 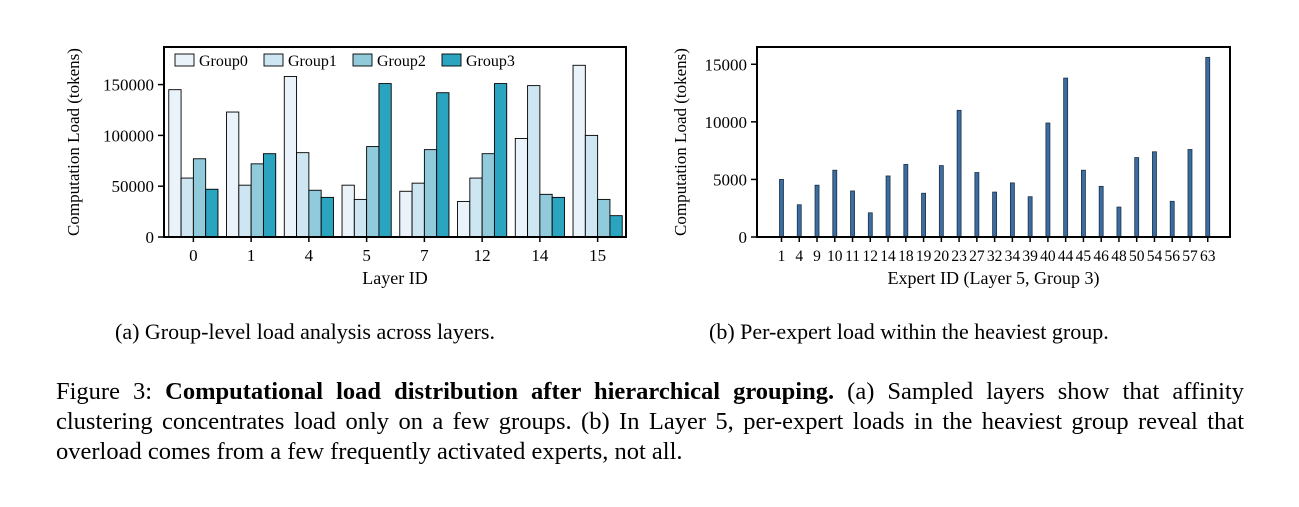 I want to click on legend: Group0 Group1 Group2 Group3, so click(x=344, y=61).